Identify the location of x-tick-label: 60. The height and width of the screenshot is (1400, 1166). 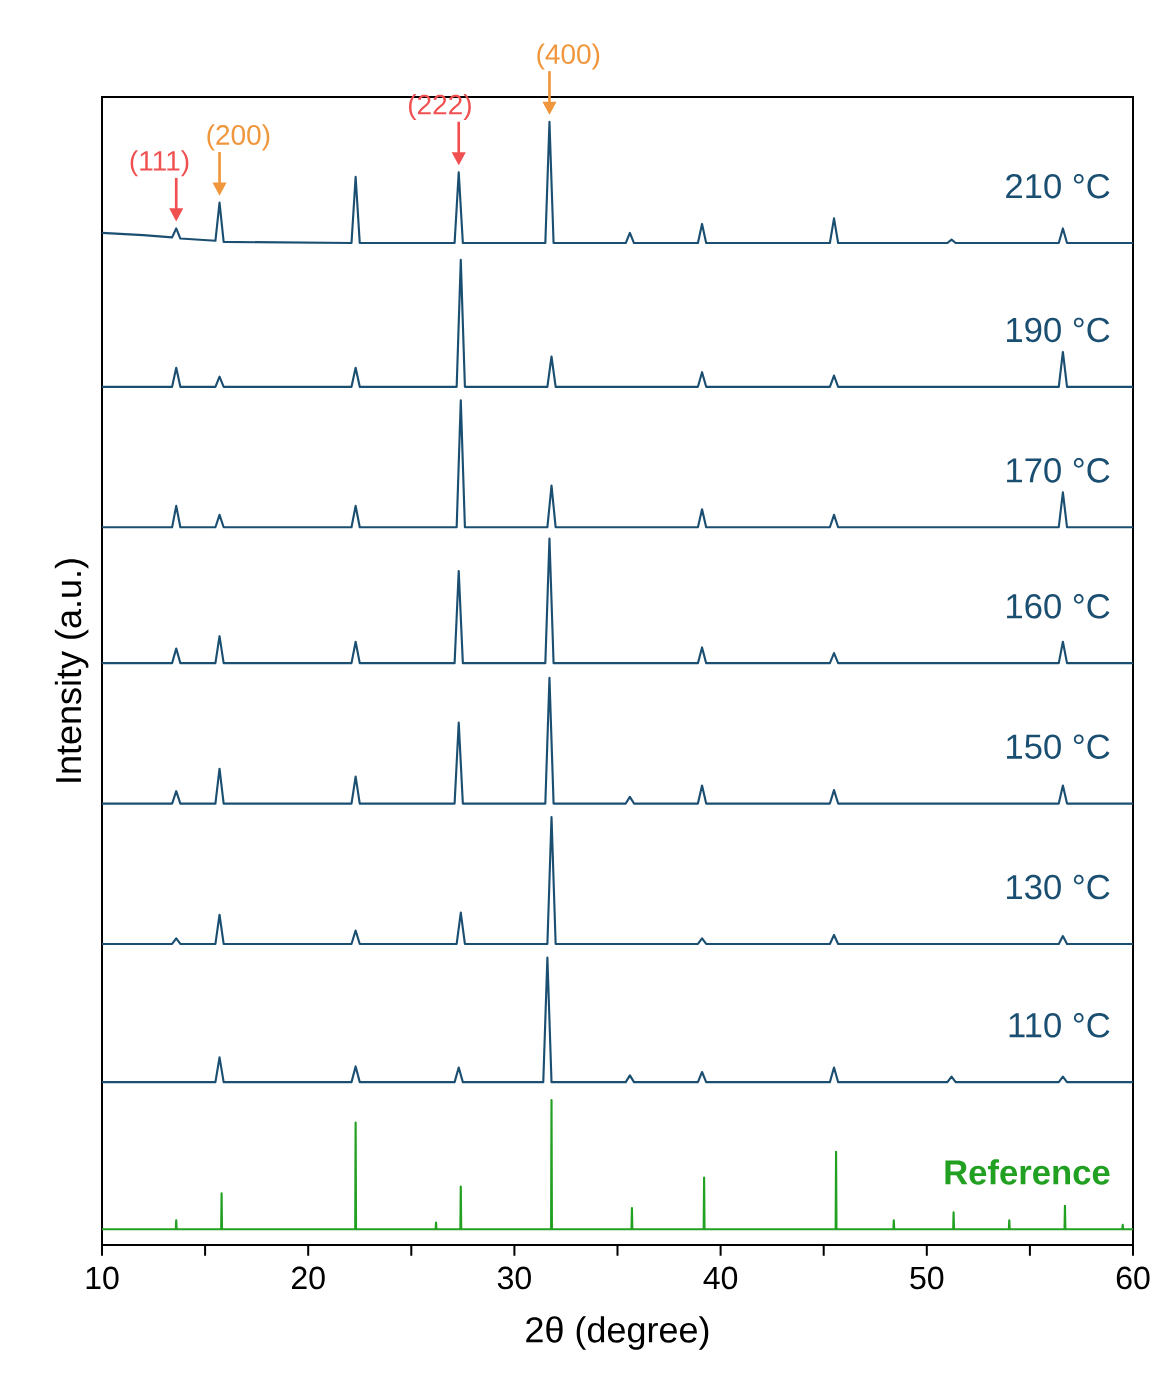
(1133, 1278).